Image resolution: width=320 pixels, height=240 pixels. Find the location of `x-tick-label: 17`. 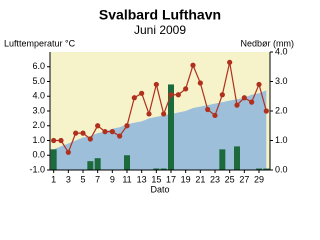

x-tick-label: 17 is located at coordinates (171, 179).